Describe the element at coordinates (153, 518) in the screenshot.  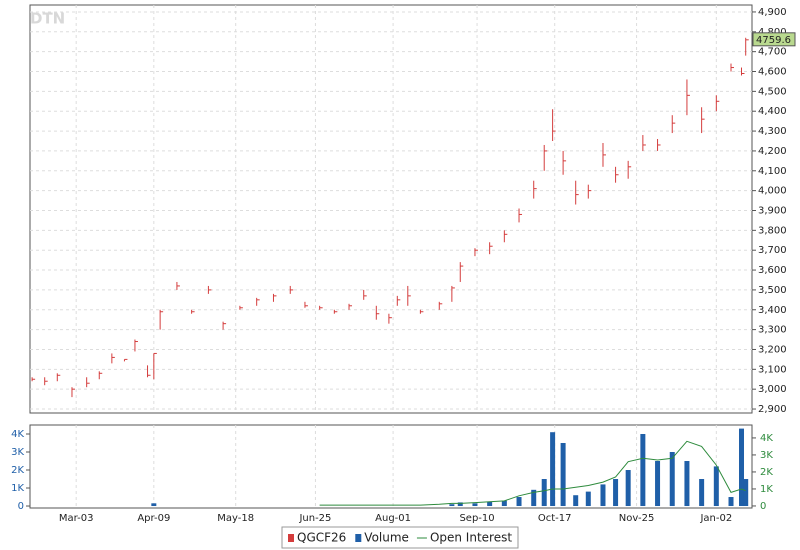
I see `x-tick-label: Apr-09` at that location.